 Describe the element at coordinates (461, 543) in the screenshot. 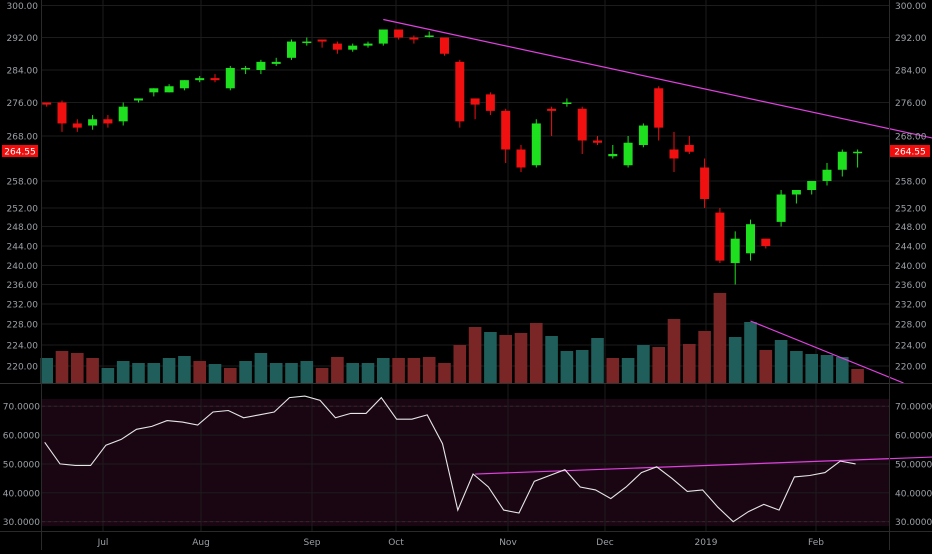

I see `time-axis: Jul Aug Sep Oct Nov Dec 2019 Feb` at that location.